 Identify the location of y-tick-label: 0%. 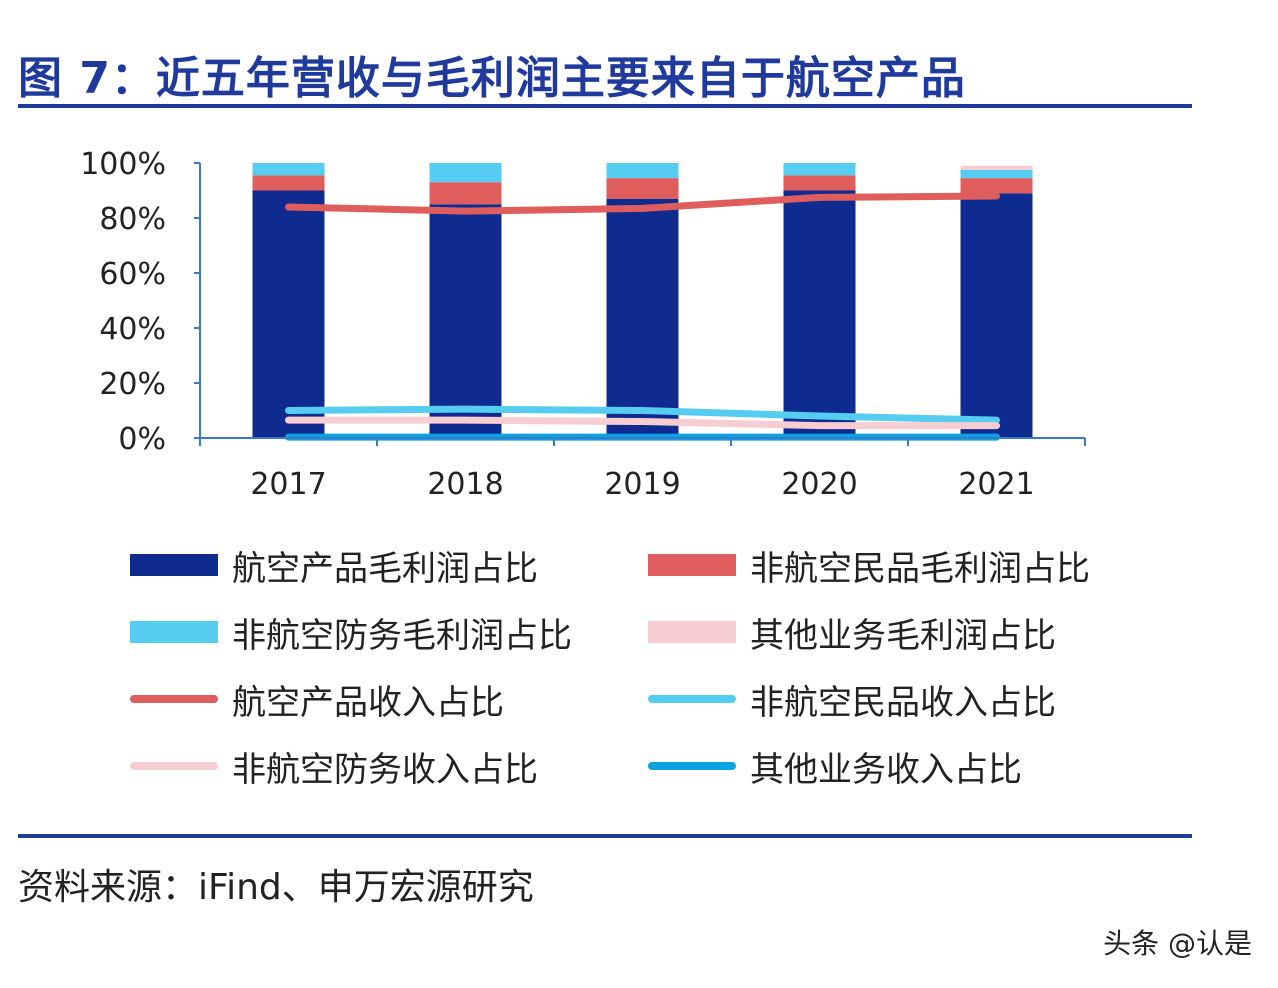
(142, 439).